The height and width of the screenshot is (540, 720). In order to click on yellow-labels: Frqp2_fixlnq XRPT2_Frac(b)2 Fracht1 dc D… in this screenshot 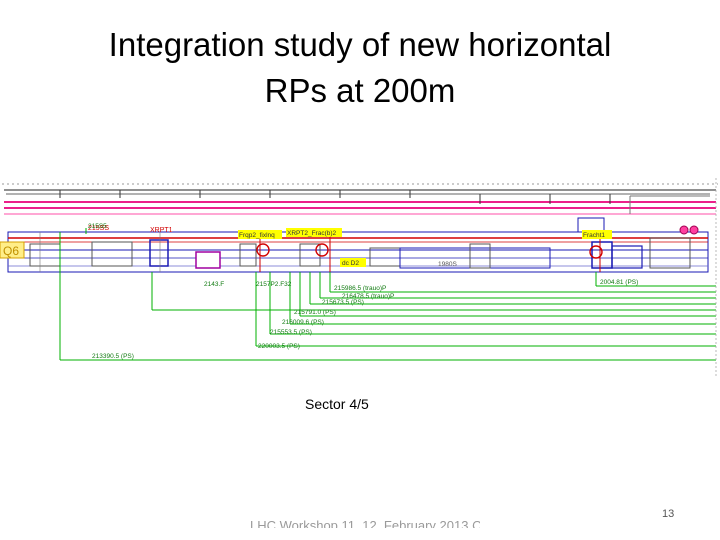, I will do `click(425, 248)`.